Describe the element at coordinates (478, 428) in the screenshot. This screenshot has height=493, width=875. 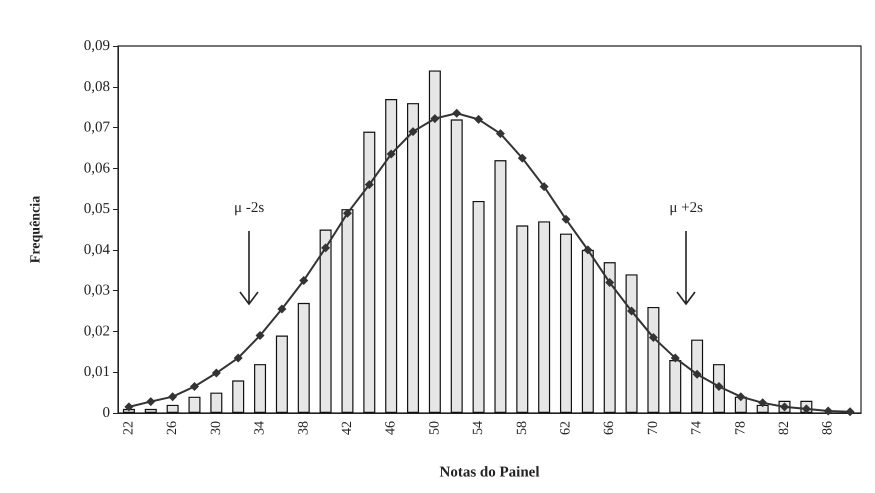
I see `x-tick-label: 54` at that location.